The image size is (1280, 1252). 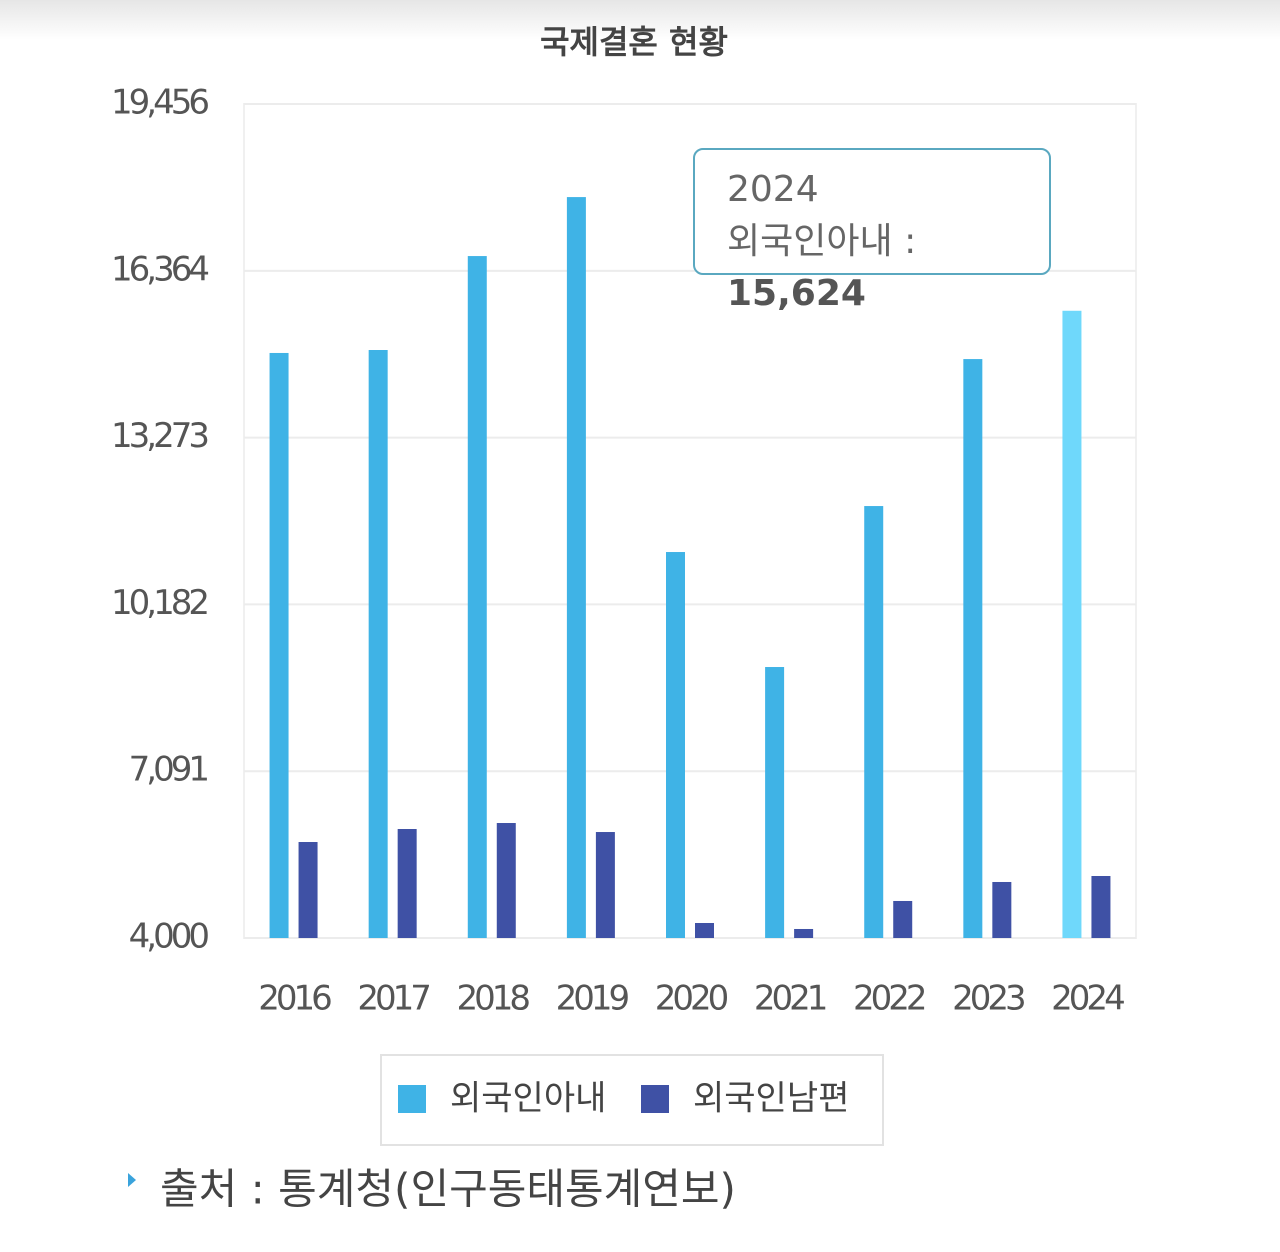 I want to click on legend: 외국인아내 외국인남편, so click(x=623, y=1099).